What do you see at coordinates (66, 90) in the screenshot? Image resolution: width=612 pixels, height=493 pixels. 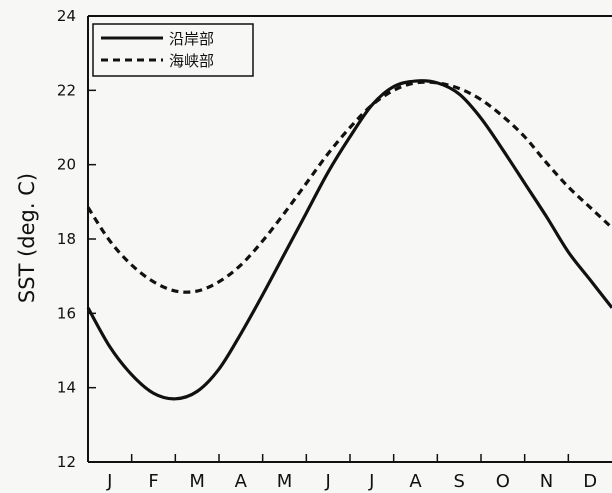 I see `y-tick-label: 22` at bounding box center [66, 90].